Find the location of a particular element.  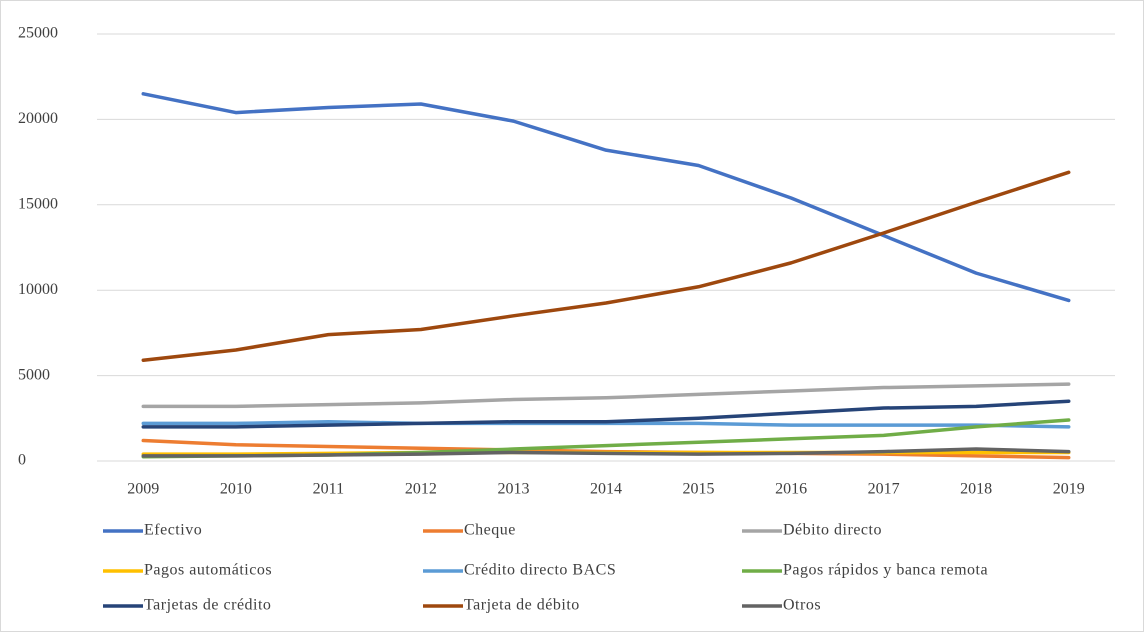

x-tick-label: 2019 is located at coordinates (1069, 489).